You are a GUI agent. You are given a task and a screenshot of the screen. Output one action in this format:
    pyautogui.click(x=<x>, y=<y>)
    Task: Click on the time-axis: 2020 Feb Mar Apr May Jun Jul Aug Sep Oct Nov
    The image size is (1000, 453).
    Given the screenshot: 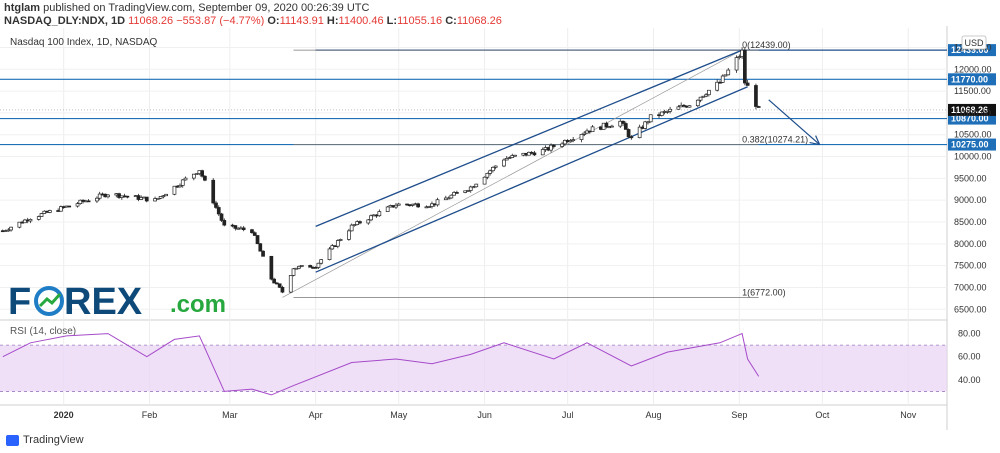 What is the action you would take?
    pyautogui.click(x=485, y=415)
    